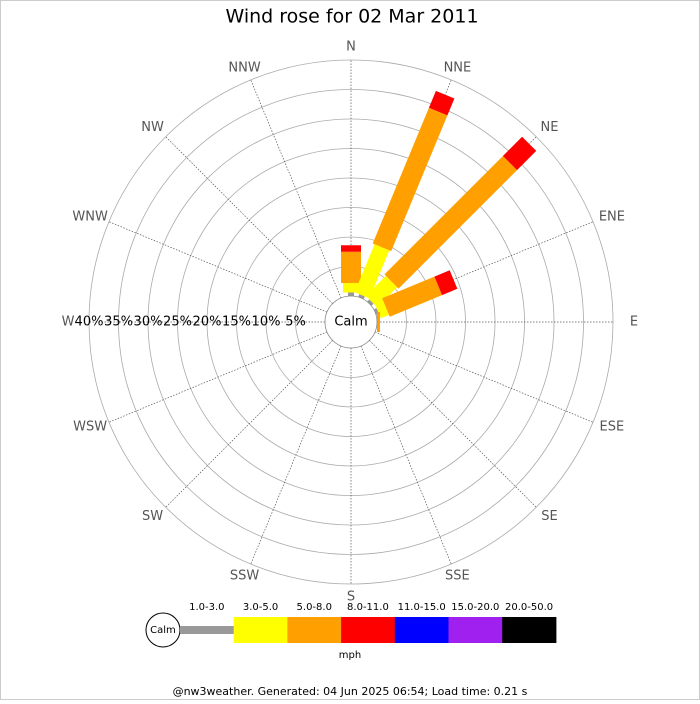 Image resolution: width=700 pixels, height=704 pixels. What do you see at coordinates (260, 607) in the screenshot?
I see `legend-label: 3.0-5.0` at bounding box center [260, 607].